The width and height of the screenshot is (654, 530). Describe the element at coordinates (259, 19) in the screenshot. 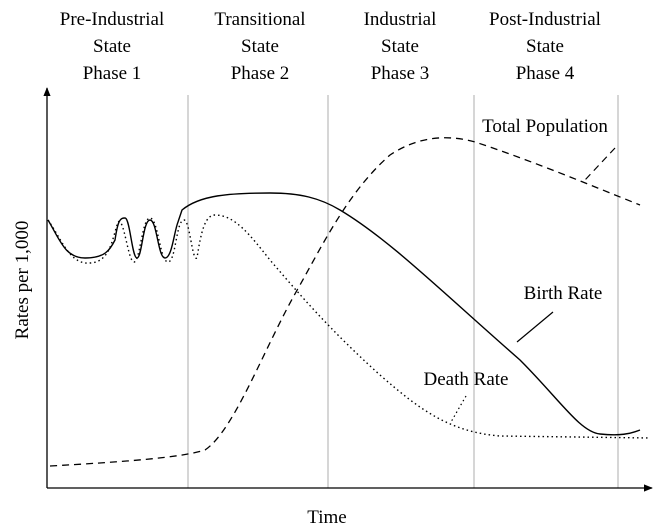

I see `phase-label: Transitional` at that location.